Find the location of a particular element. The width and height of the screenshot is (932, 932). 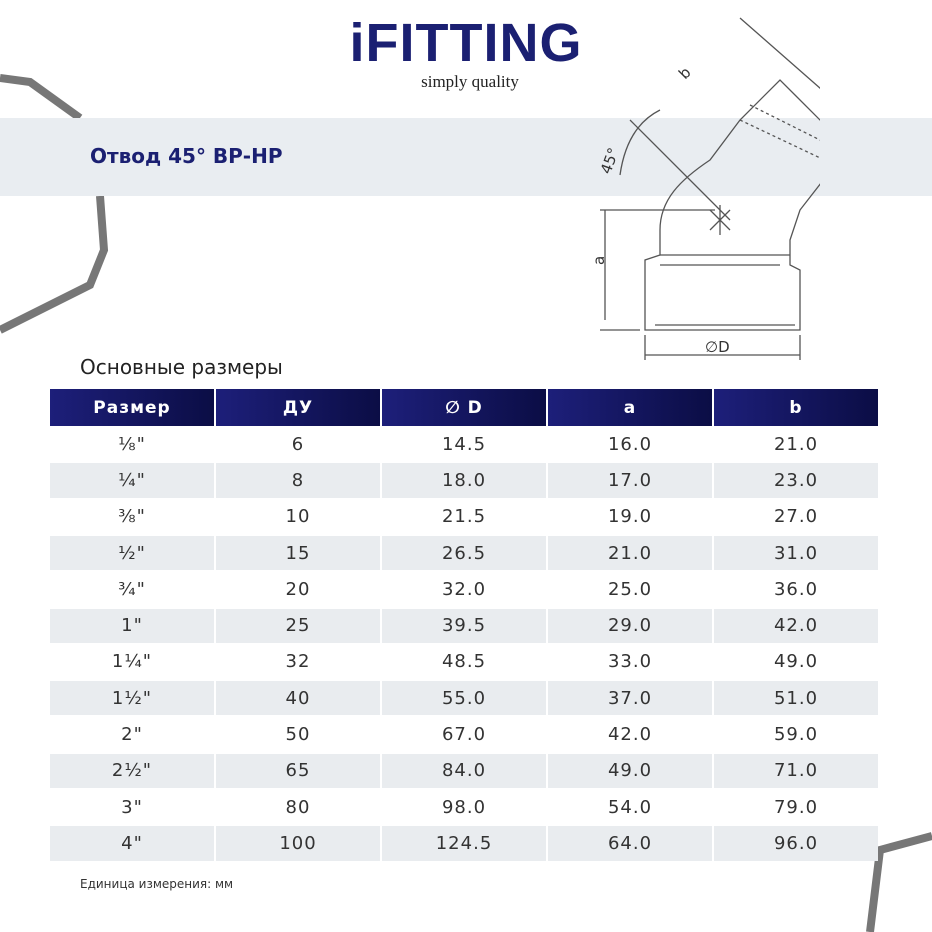

header-cell: Размер is located at coordinates (132, 407).